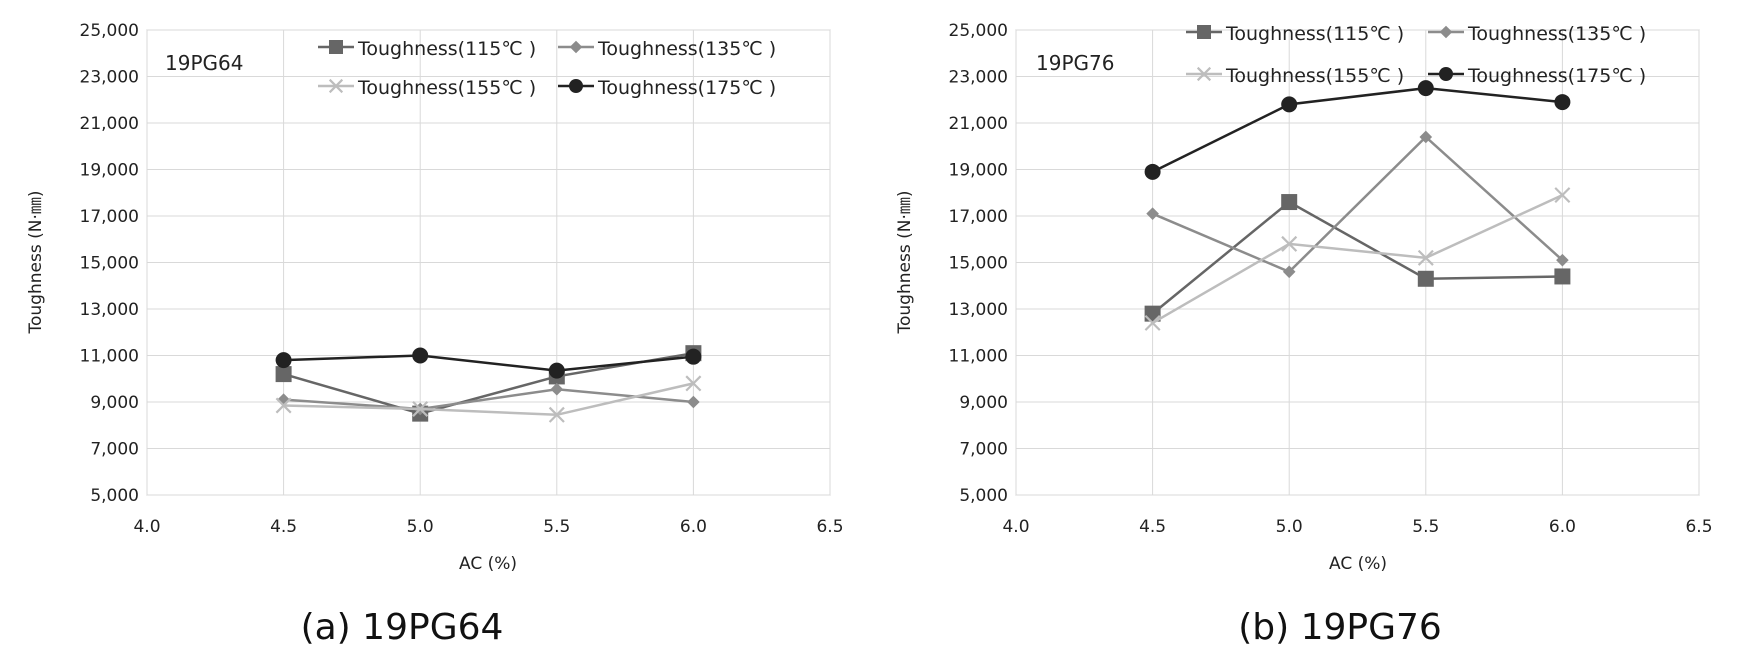 The height and width of the screenshot is (660, 1740). I want to click on chart-title: 19PG76, so click(1075, 63).